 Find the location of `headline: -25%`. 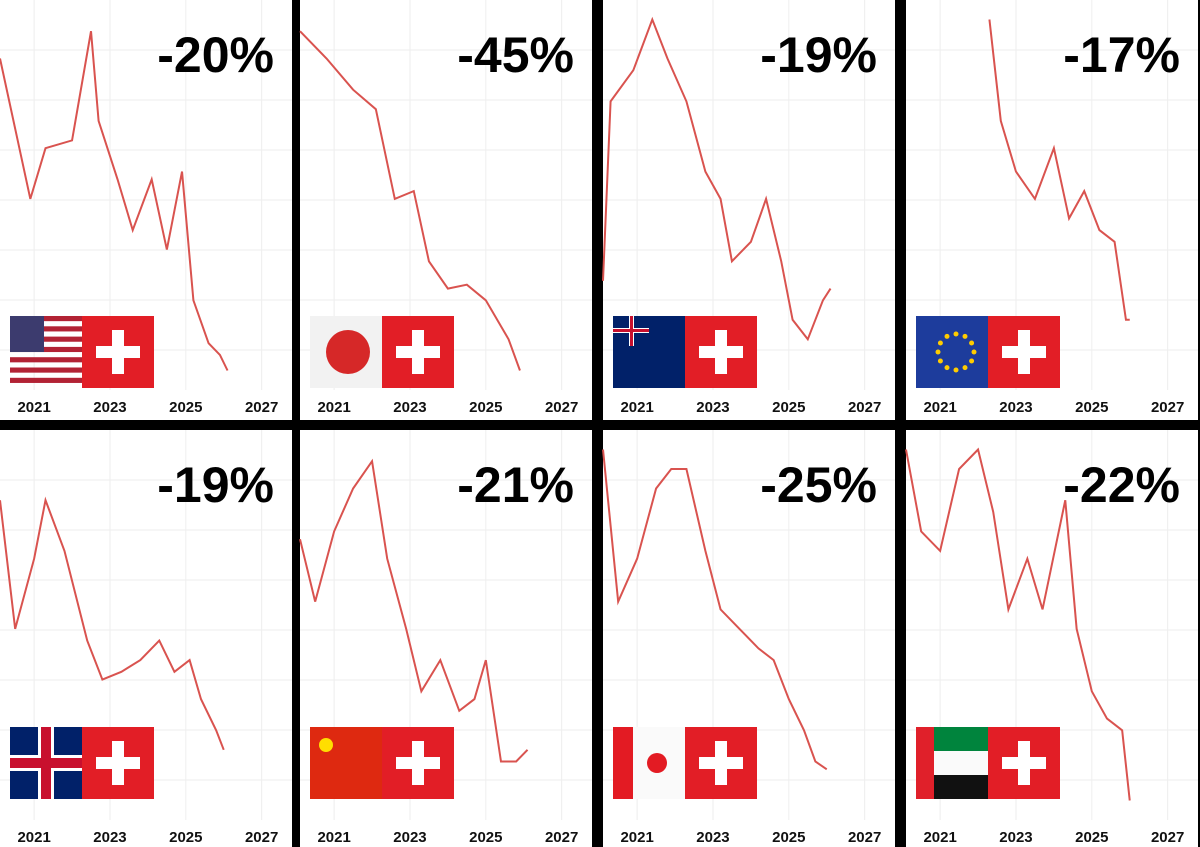

headline: -25% is located at coordinates (818, 485).